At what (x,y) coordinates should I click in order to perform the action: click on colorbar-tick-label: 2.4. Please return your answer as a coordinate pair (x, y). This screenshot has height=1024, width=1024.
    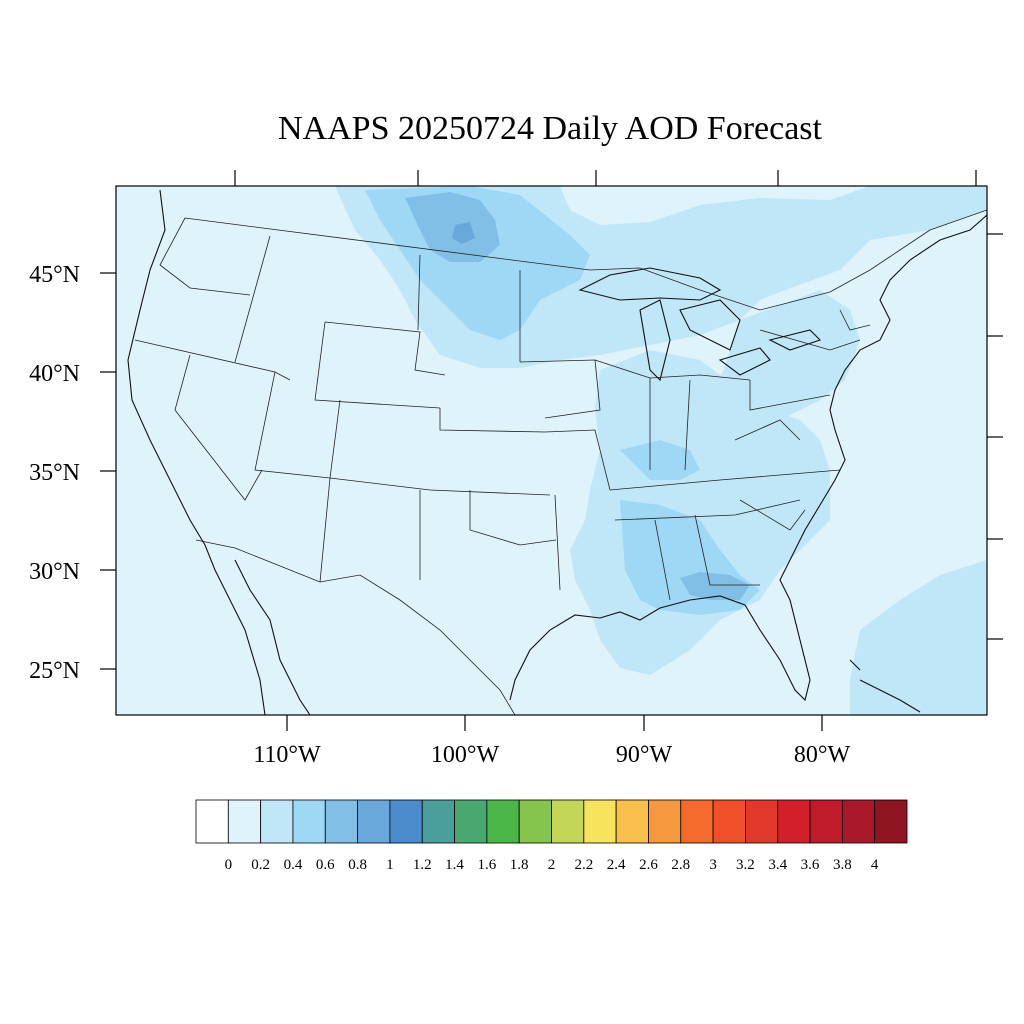
    Looking at the image, I should click on (616, 865).